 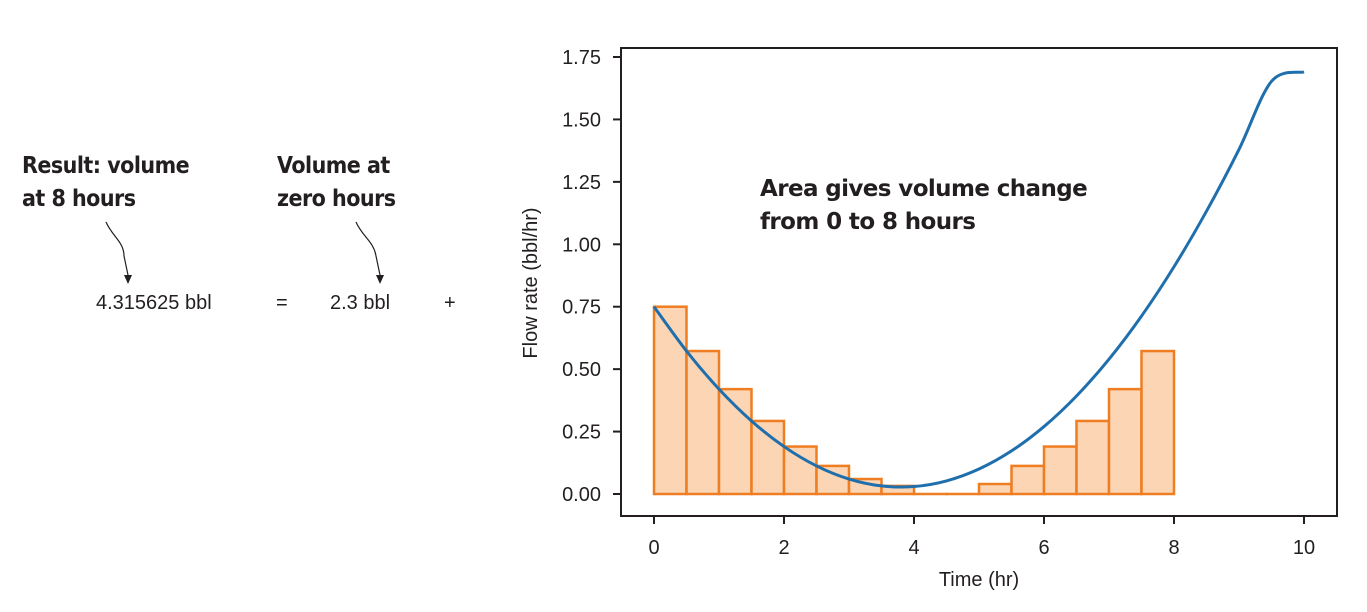 What do you see at coordinates (244, 252) in the screenshot?
I see `callout-arrows` at bounding box center [244, 252].